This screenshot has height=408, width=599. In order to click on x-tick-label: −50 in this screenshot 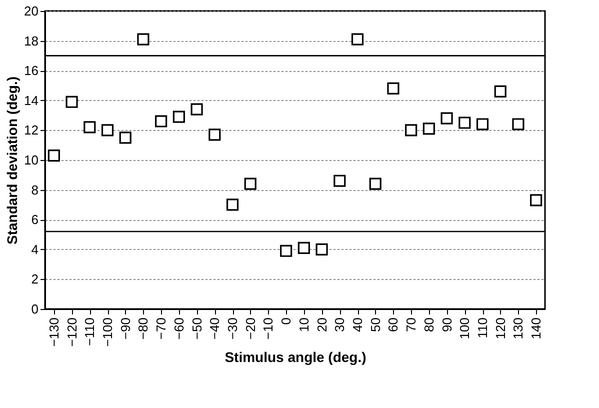, I will do `click(196, 329)`.